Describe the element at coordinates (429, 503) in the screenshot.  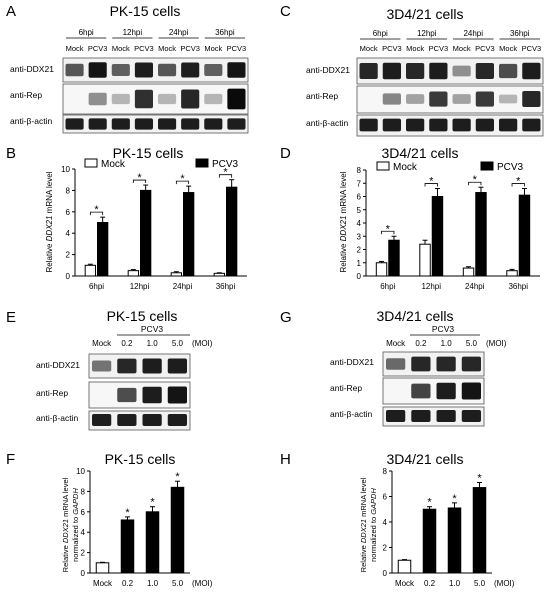
I see `chartH-significance-star: *` at that location.